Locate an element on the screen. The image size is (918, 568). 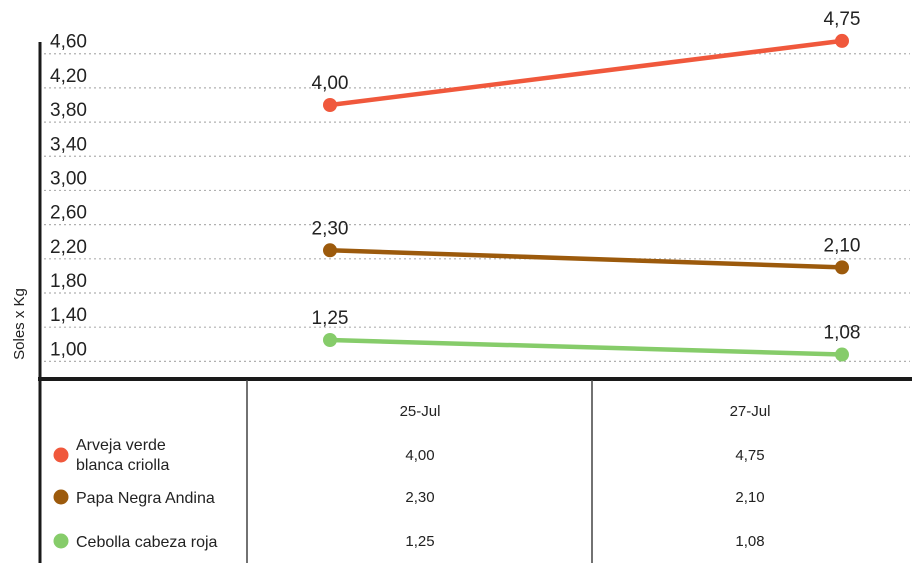
y-tick-label: 3,00 is located at coordinates (68, 178).